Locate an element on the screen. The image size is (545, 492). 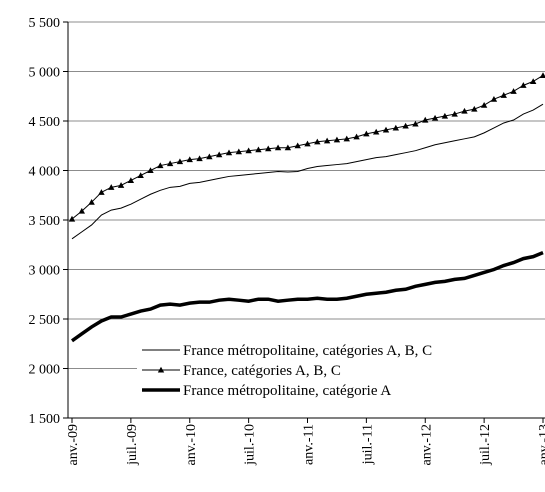
y-tick-label: 5 500 is located at coordinates (45, 23).